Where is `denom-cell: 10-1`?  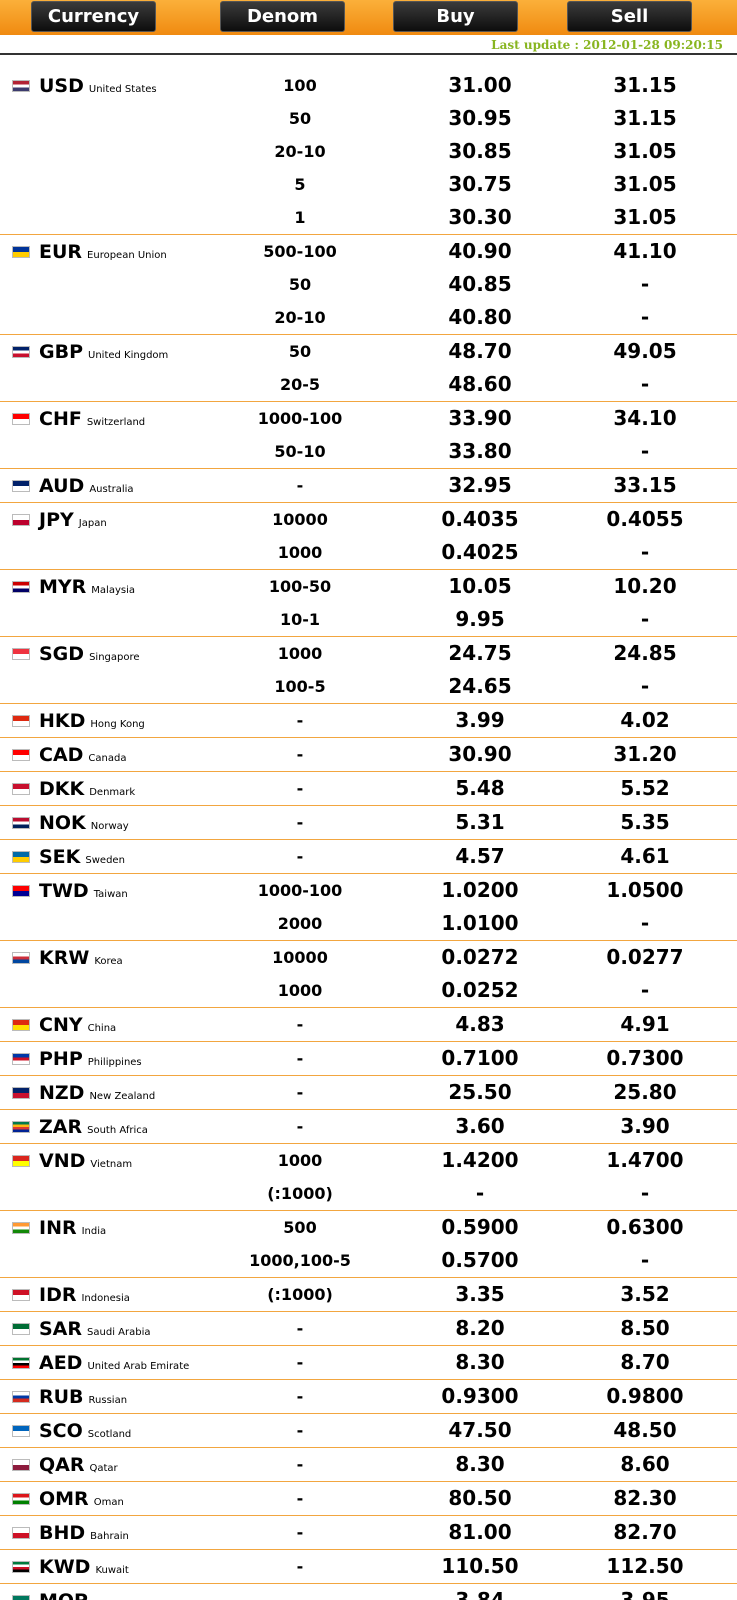 denom-cell: 10-1 is located at coordinates (300, 619).